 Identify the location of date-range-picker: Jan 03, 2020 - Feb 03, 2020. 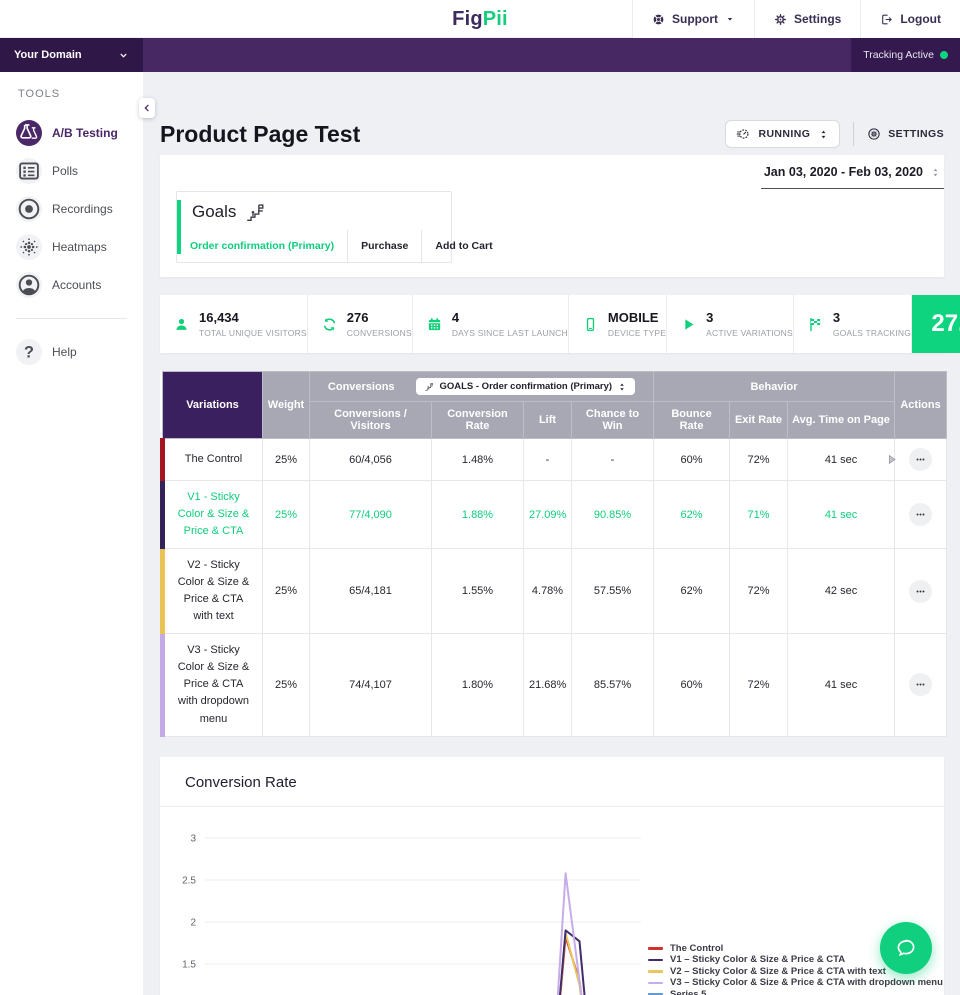
(852, 177).